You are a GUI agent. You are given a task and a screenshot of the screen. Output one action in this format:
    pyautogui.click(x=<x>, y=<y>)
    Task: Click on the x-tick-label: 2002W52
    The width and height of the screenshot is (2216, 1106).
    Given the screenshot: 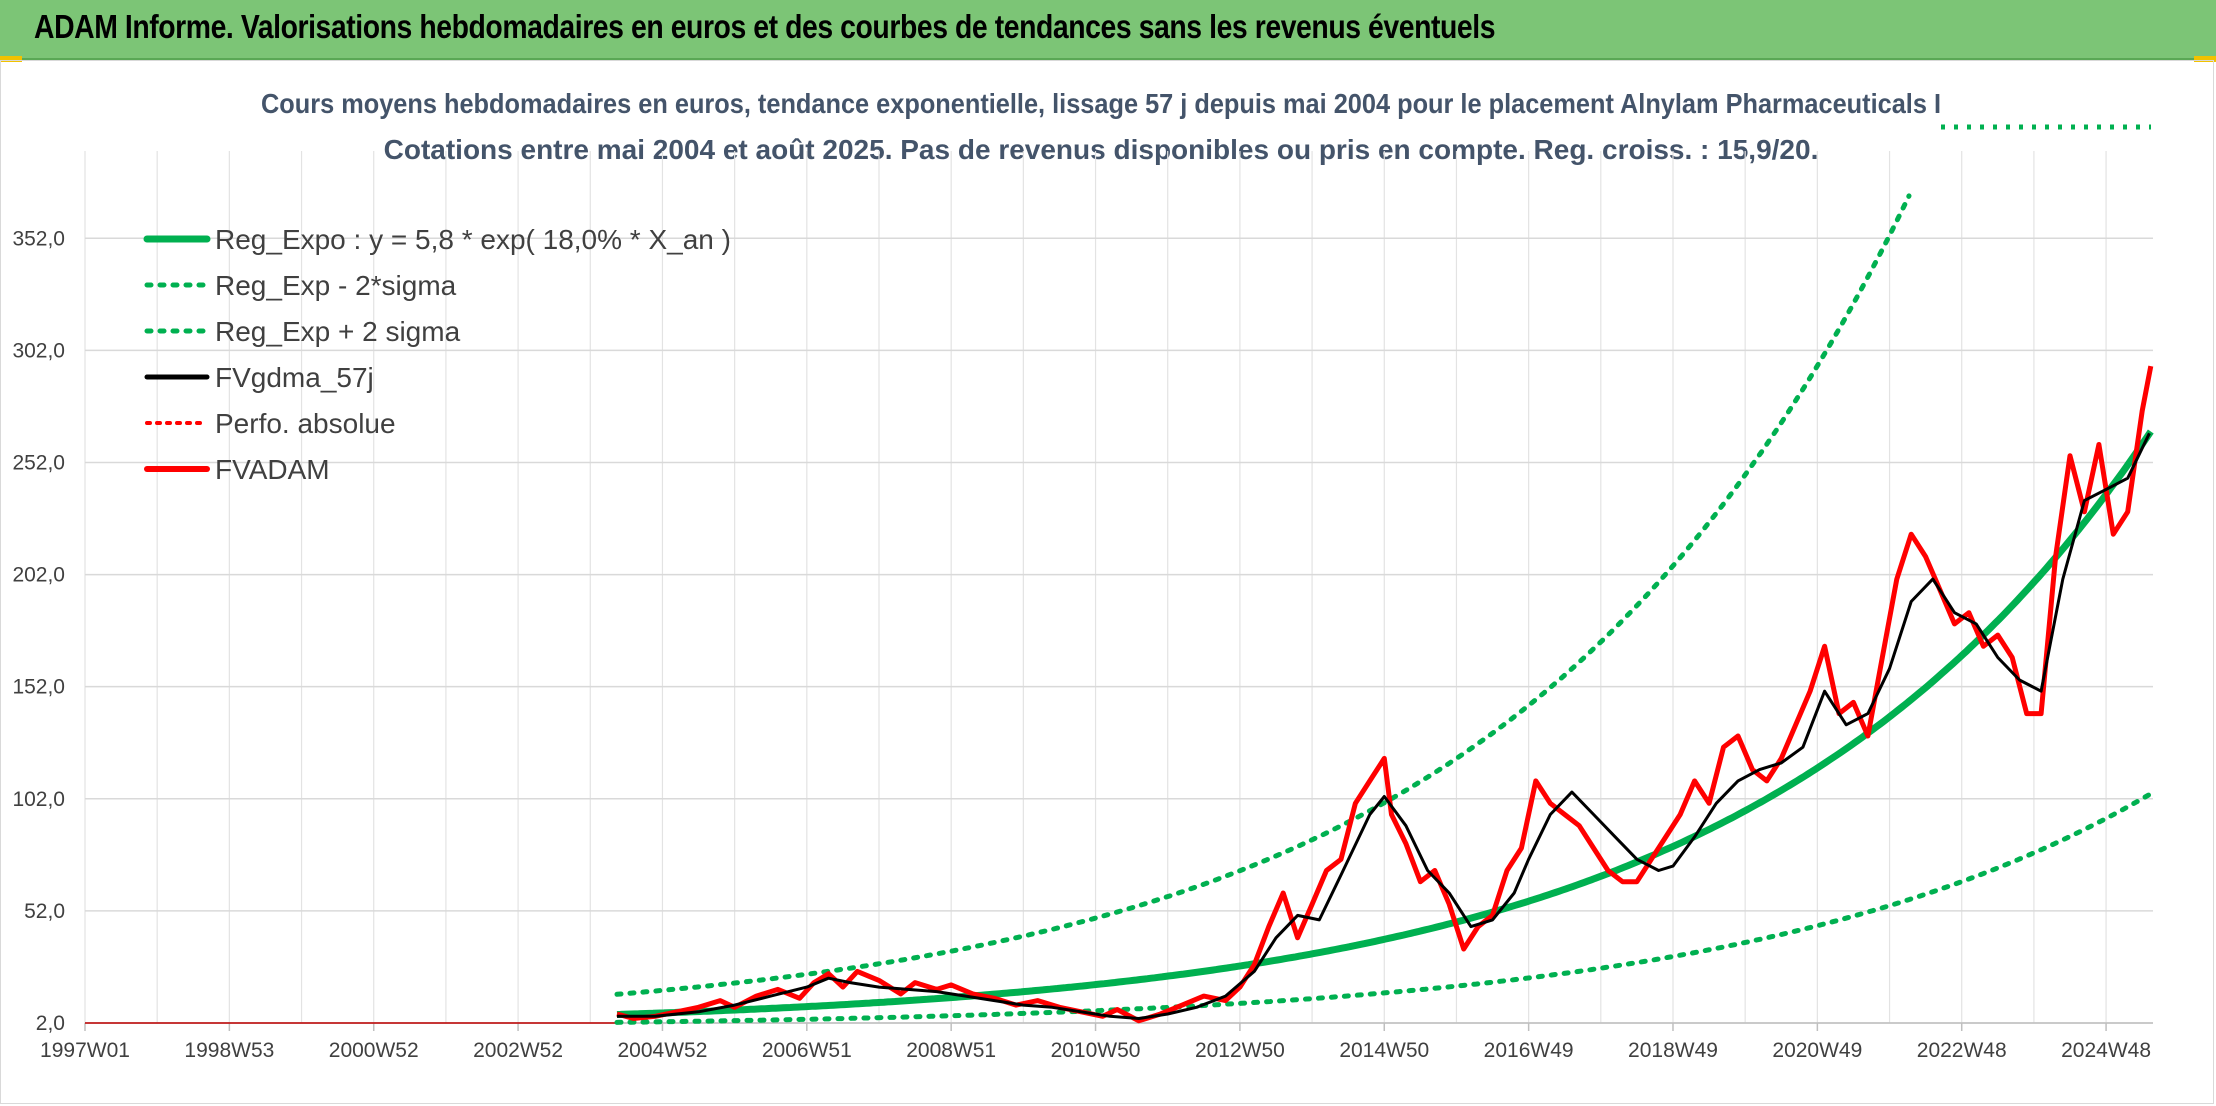 What is the action you would take?
    pyautogui.click(x=518, y=1050)
    